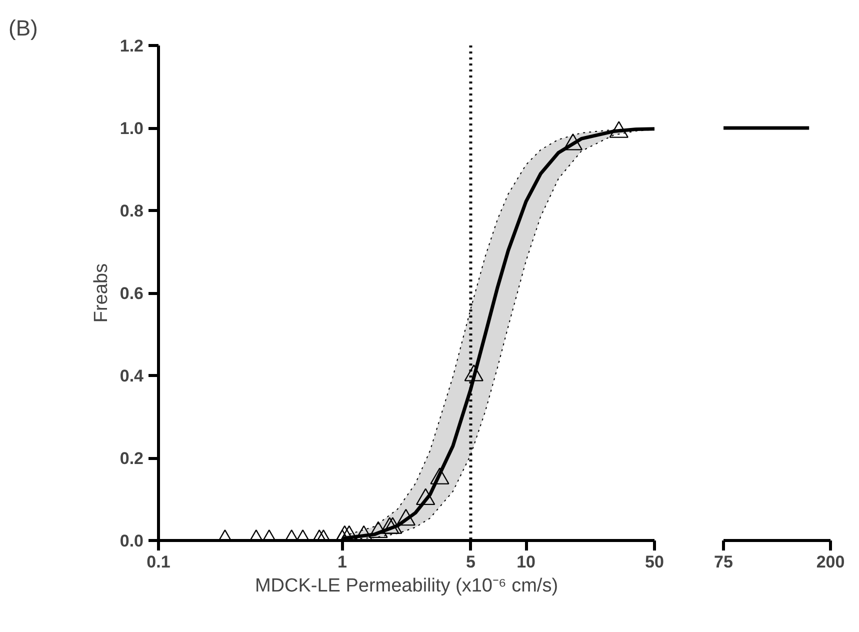  I want to click on x-tick-label: 10, so click(526, 562).